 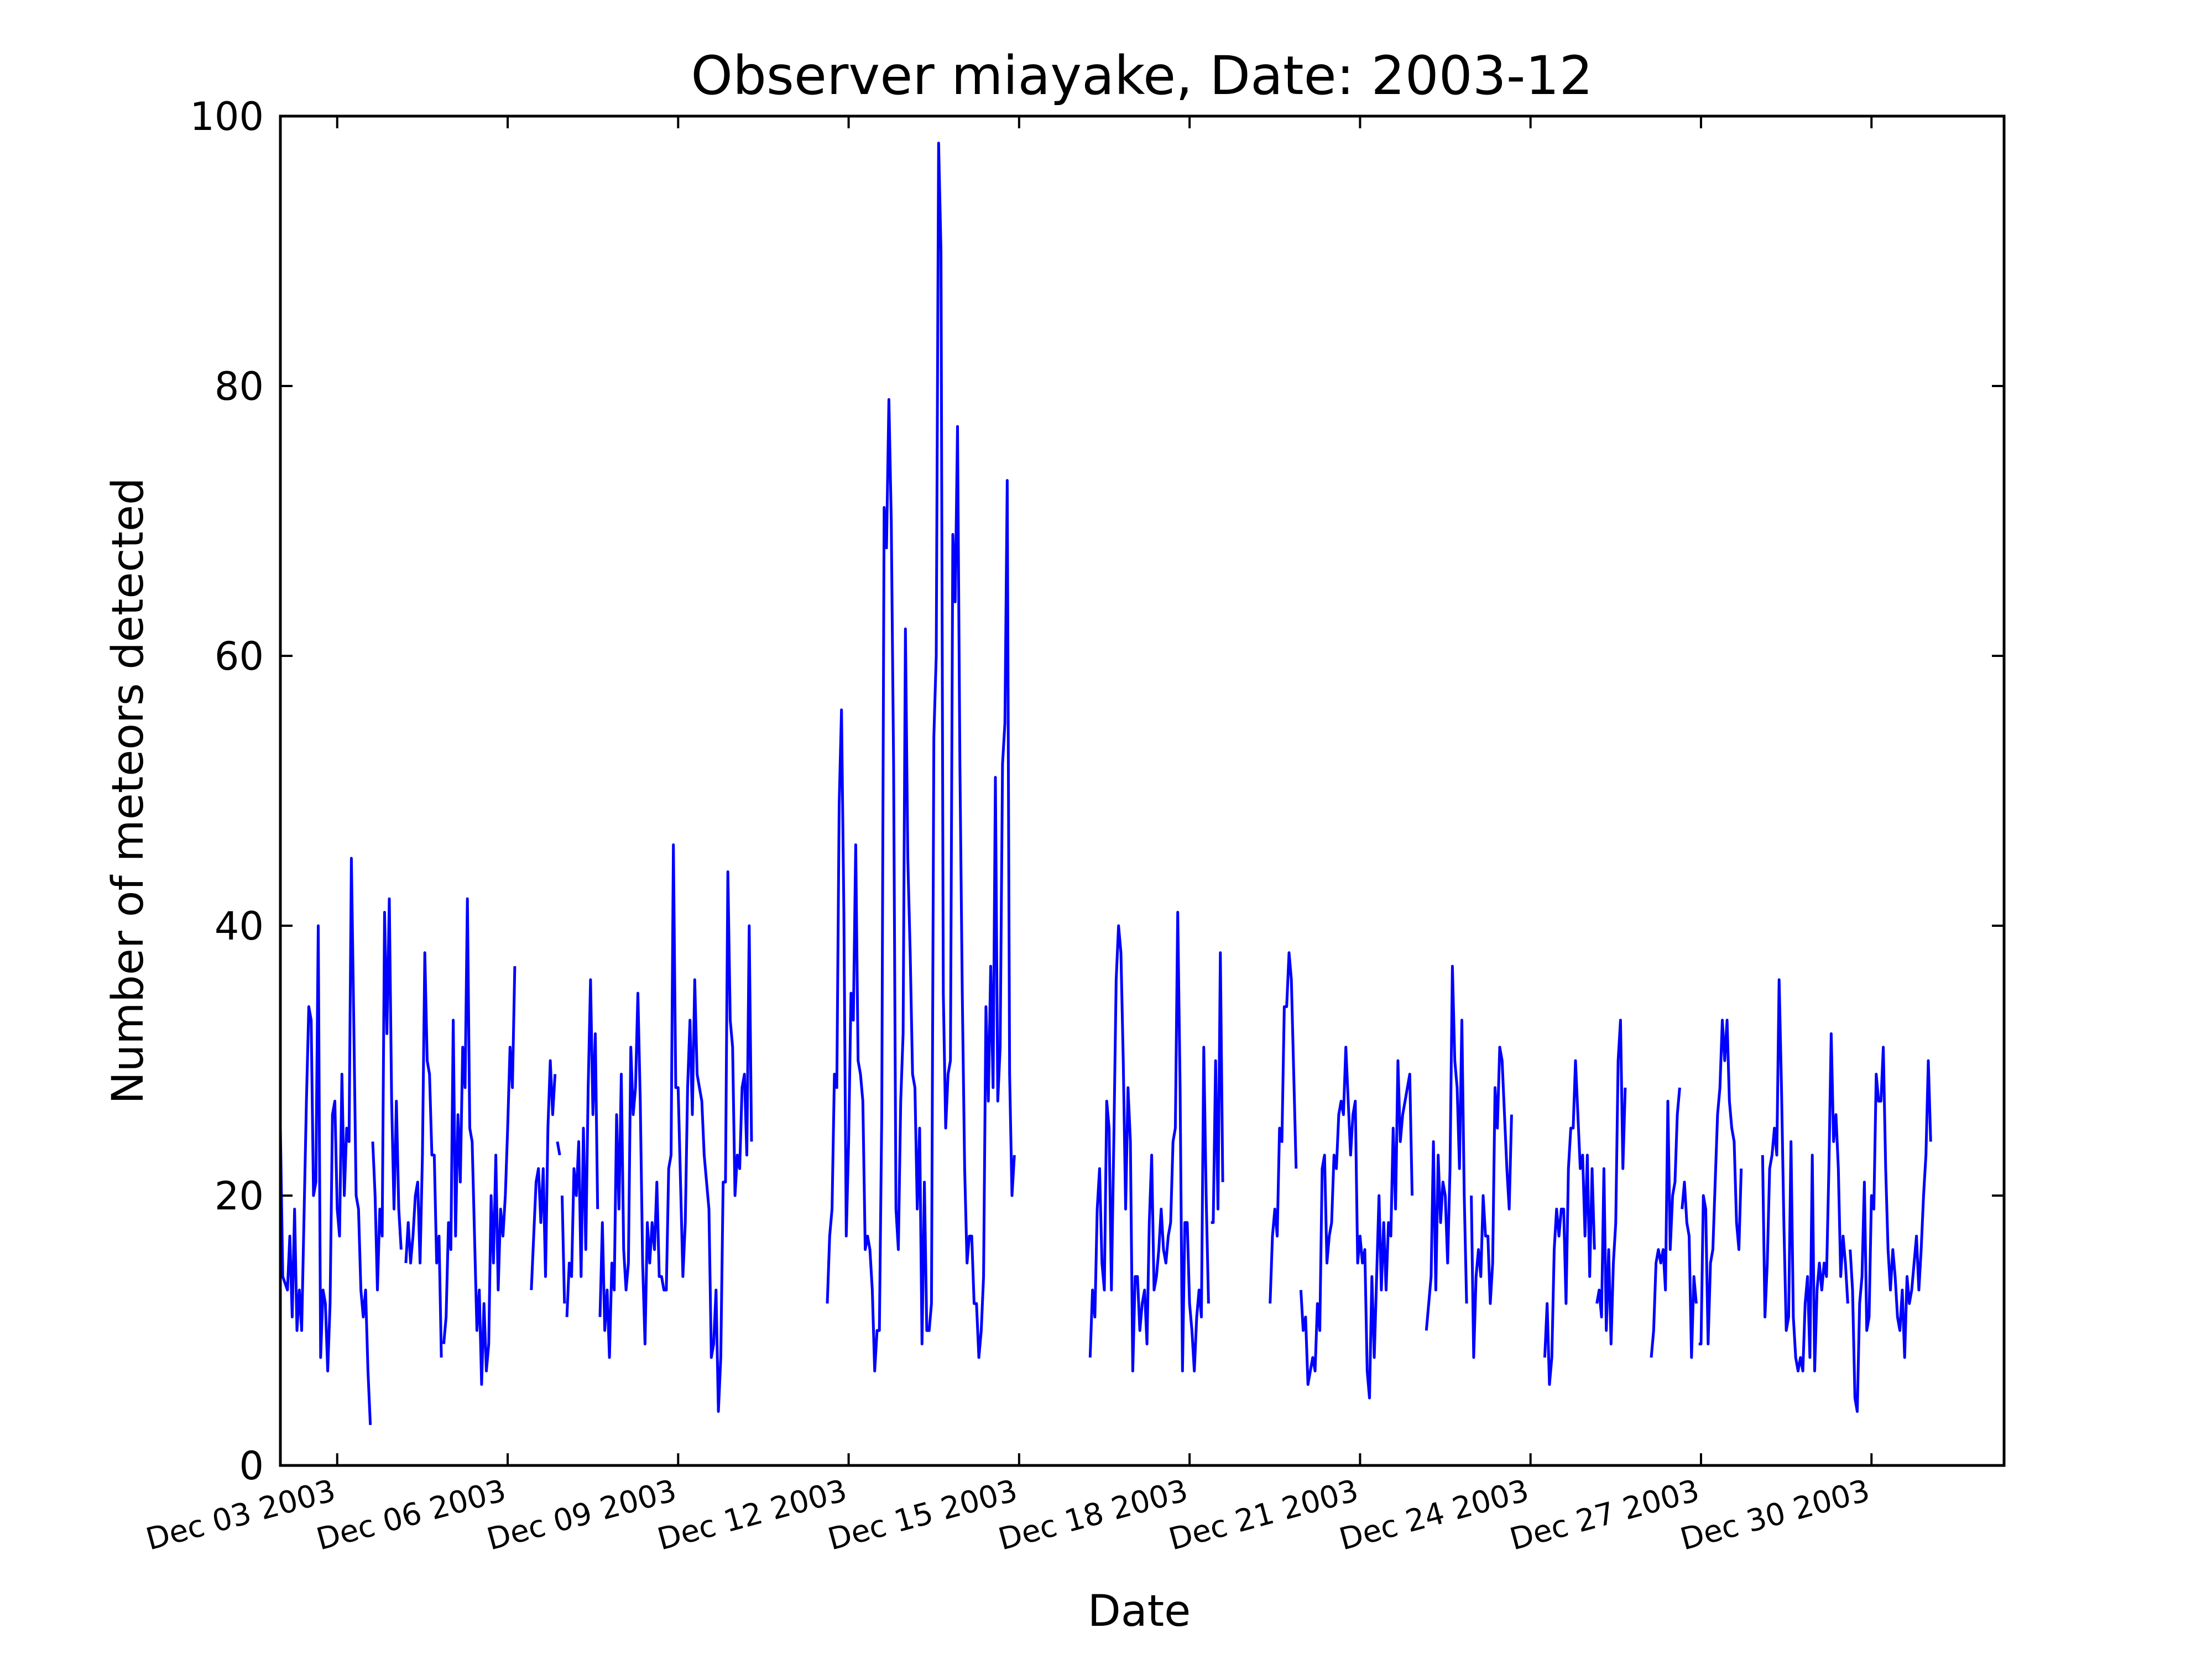 What do you see at coordinates (240, 1196) in the screenshot?
I see `y-tick-label: 20` at bounding box center [240, 1196].